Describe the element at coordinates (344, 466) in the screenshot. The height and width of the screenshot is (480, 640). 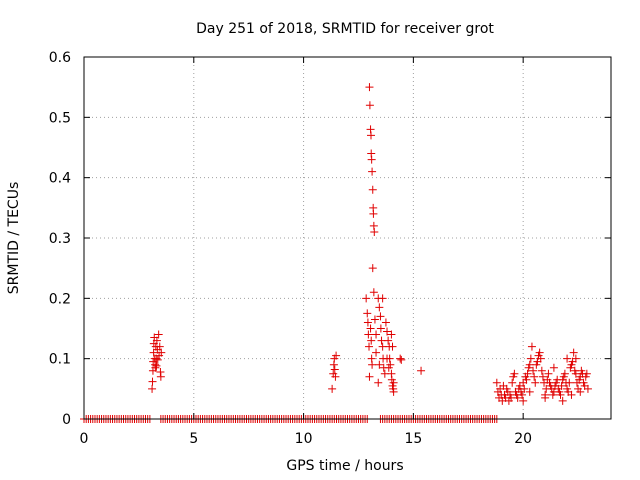
I see `x-axis-label: GPS time / hours` at that location.